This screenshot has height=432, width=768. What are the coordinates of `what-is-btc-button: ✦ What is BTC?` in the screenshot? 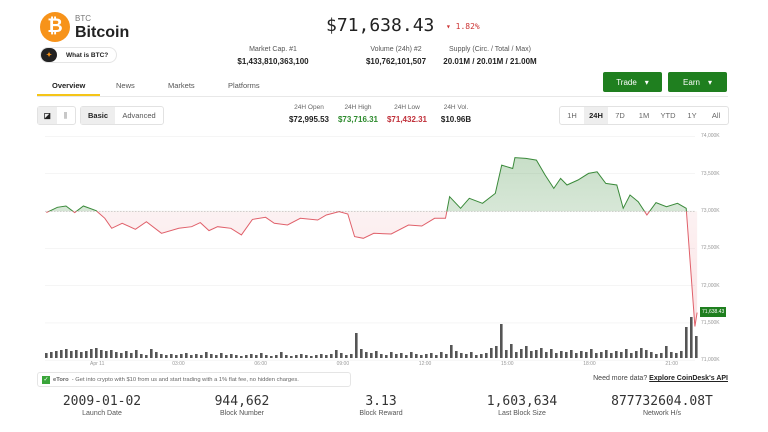 It's located at (79, 55).